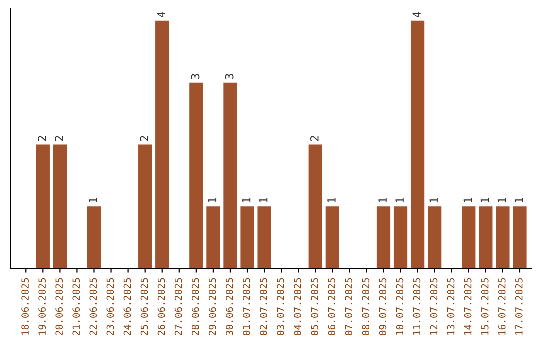 This screenshot has height=340, width=540. What do you see at coordinates (42, 306) in the screenshot?
I see `x-tick-label: 19.06.2025` at bounding box center [42, 306].